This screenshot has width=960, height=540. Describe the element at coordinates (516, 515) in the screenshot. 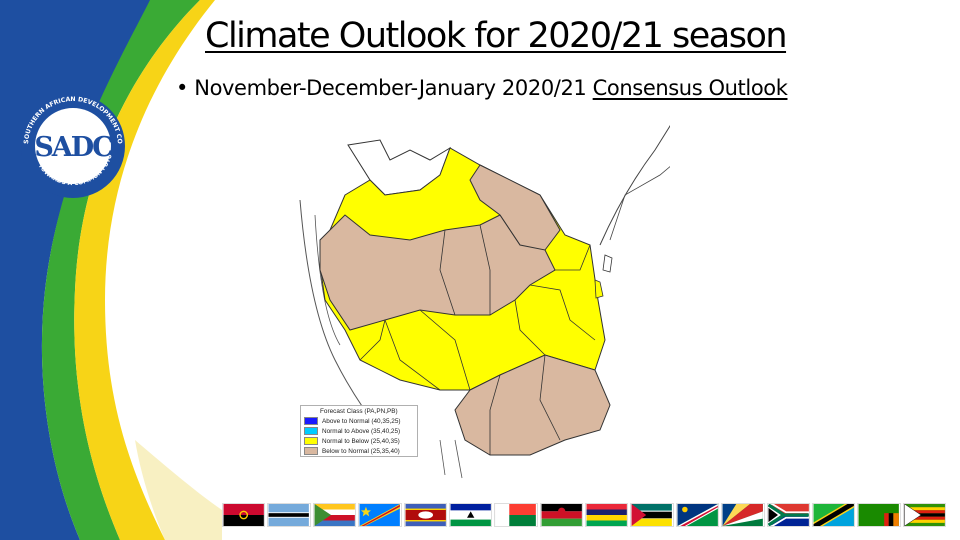

I see `madagascar-flag` at that location.